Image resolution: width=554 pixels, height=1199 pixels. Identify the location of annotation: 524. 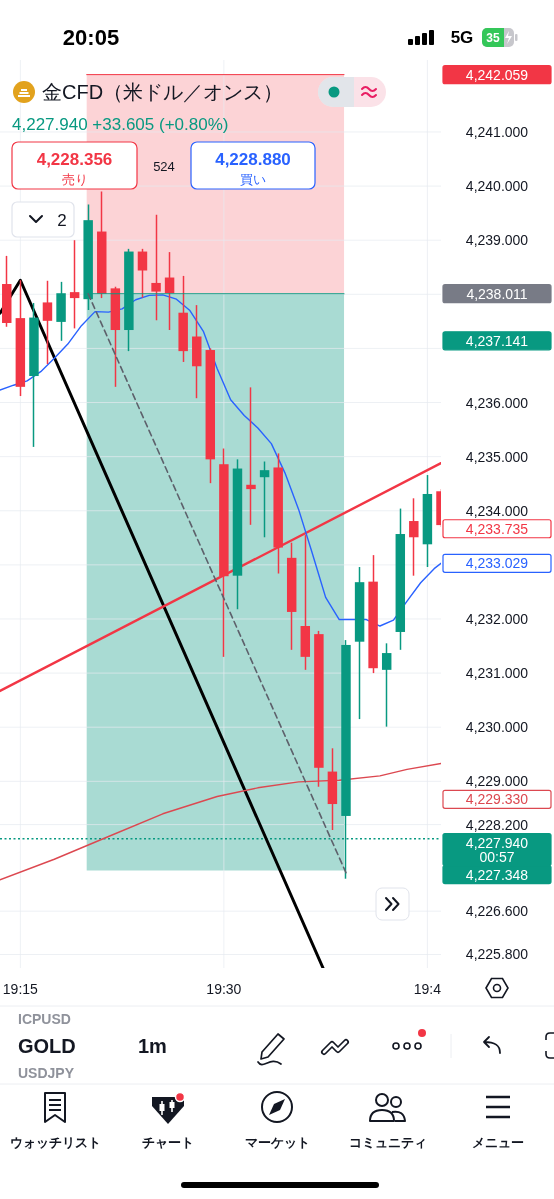
(164, 166).